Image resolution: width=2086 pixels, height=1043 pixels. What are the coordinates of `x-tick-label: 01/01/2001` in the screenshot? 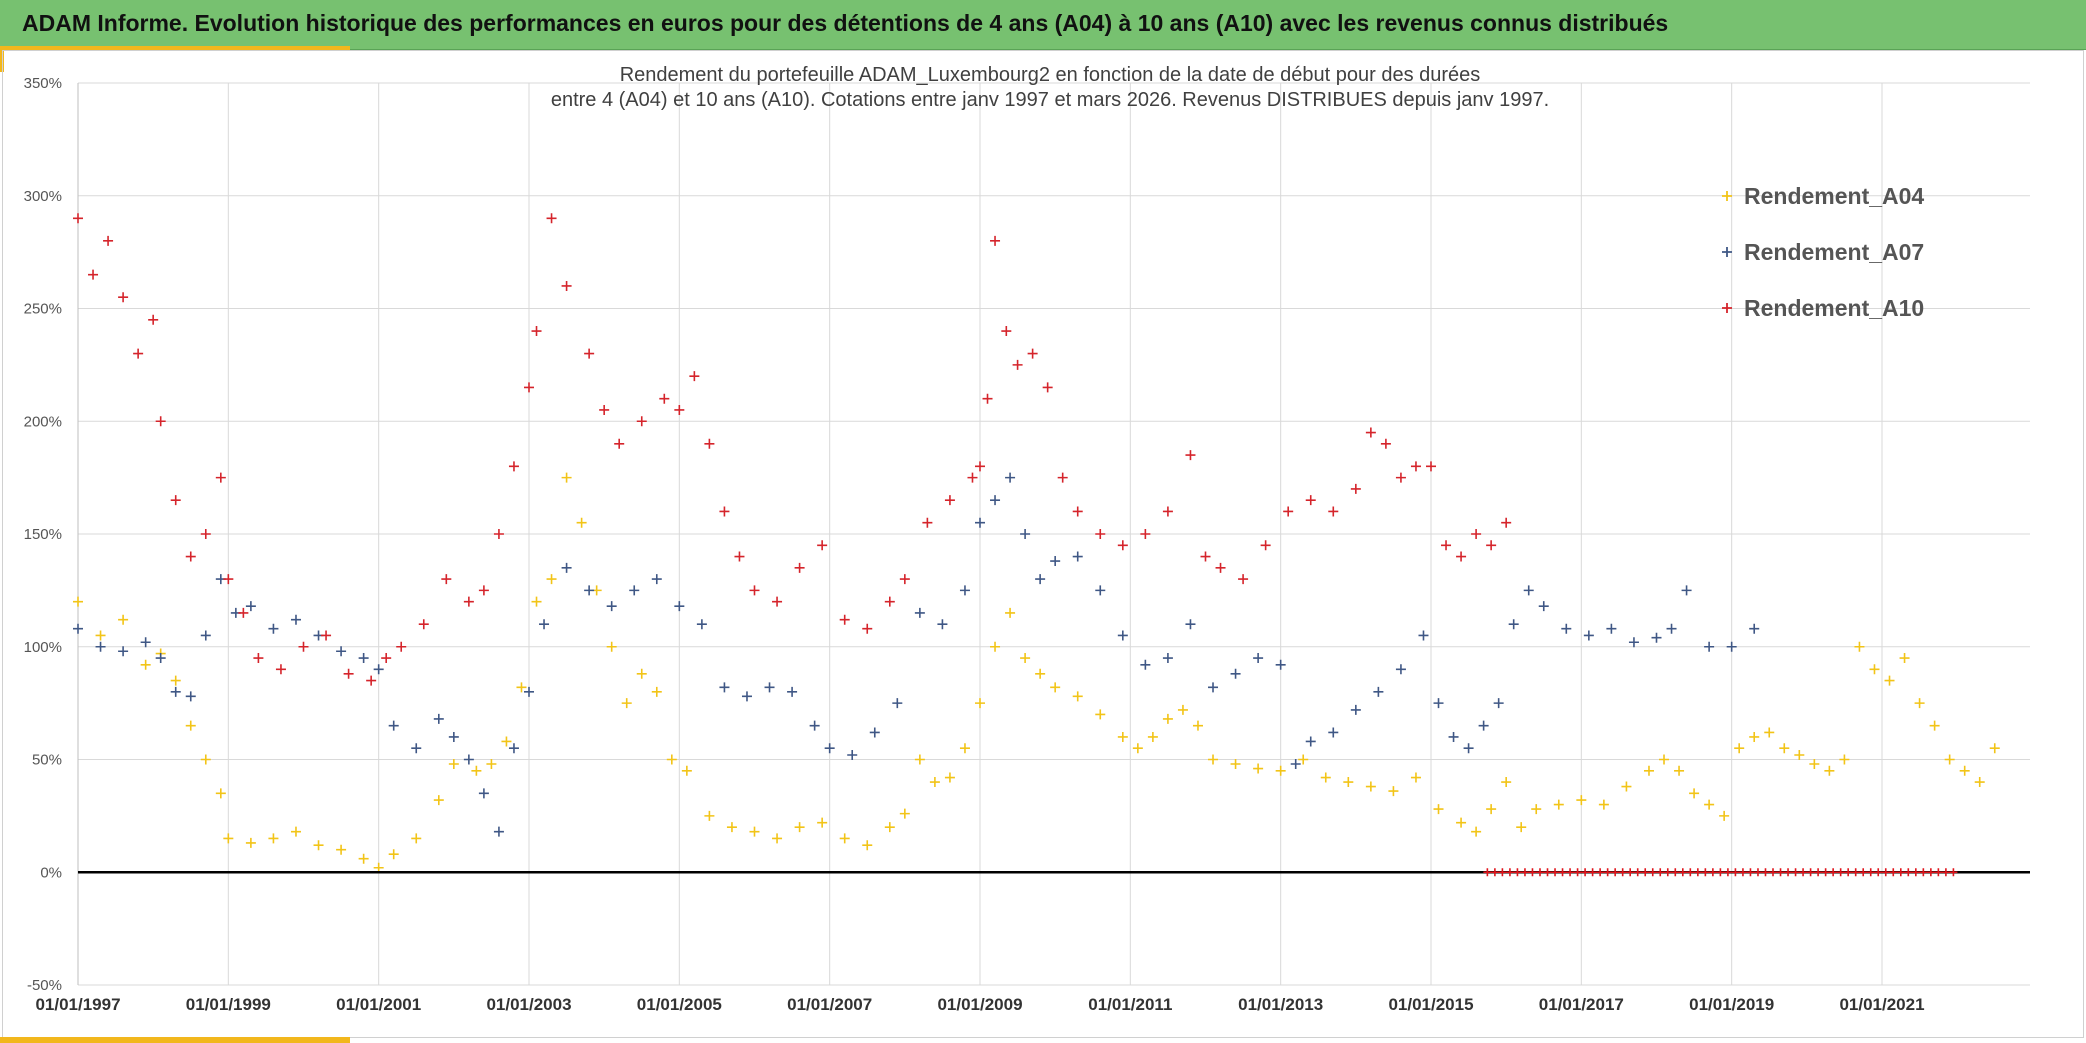 It's located at (378, 1004).